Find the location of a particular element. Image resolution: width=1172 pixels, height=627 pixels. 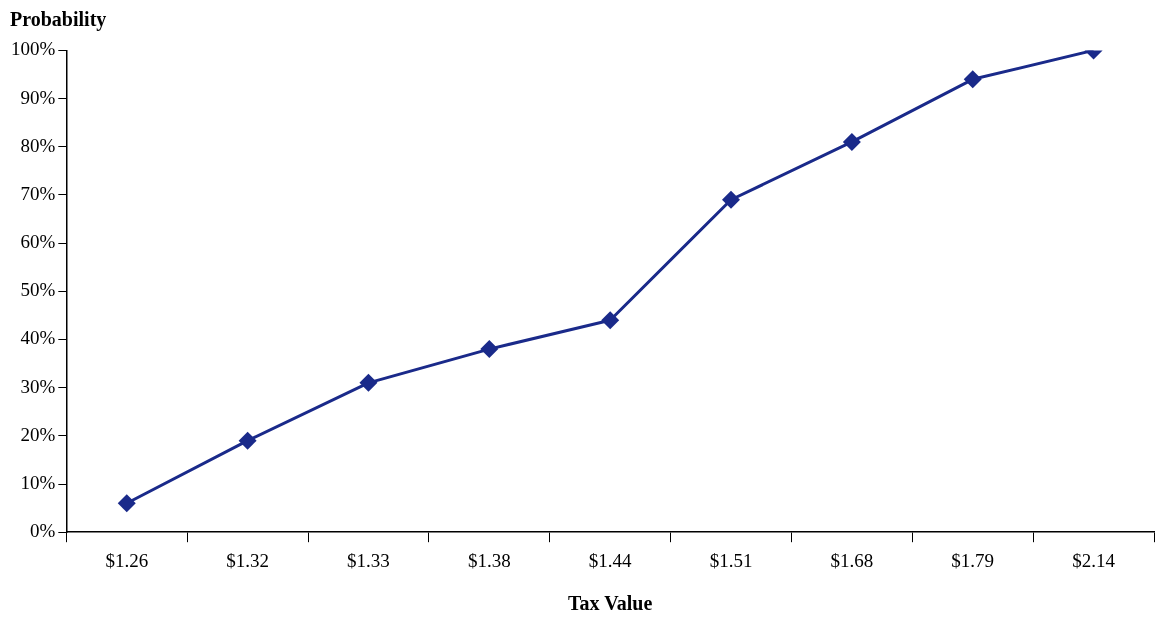

y-tick-label: 70% is located at coordinates (38, 193).